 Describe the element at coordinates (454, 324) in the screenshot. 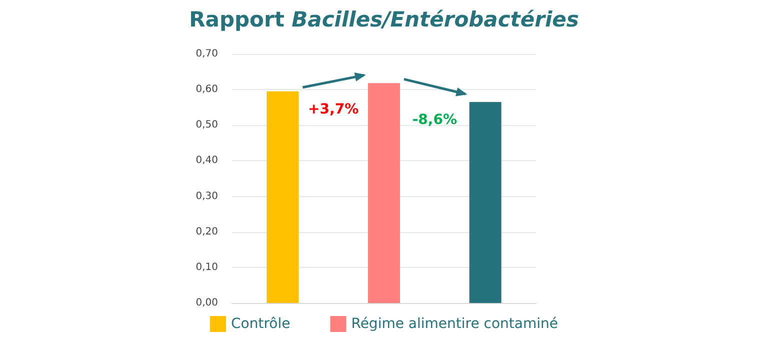

I see `legend-label: Régime alimentire contaminé` at that location.